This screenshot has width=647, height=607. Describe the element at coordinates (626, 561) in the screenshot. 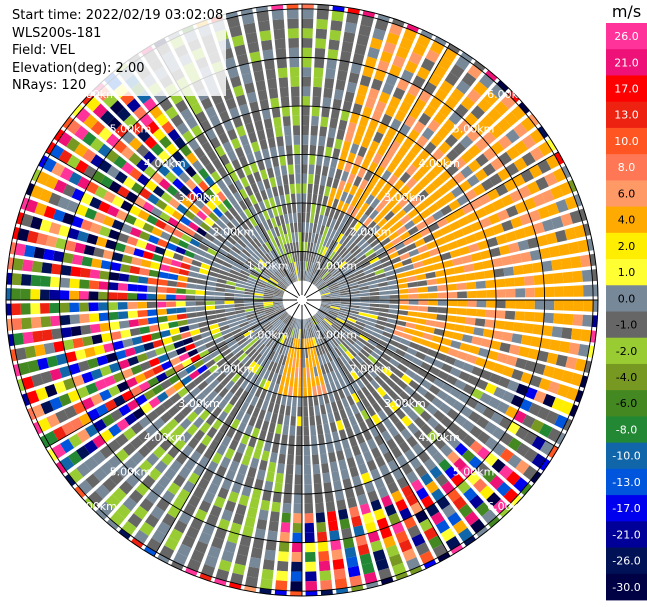

I see `colorbar-tick-label: -26.0` at that location.